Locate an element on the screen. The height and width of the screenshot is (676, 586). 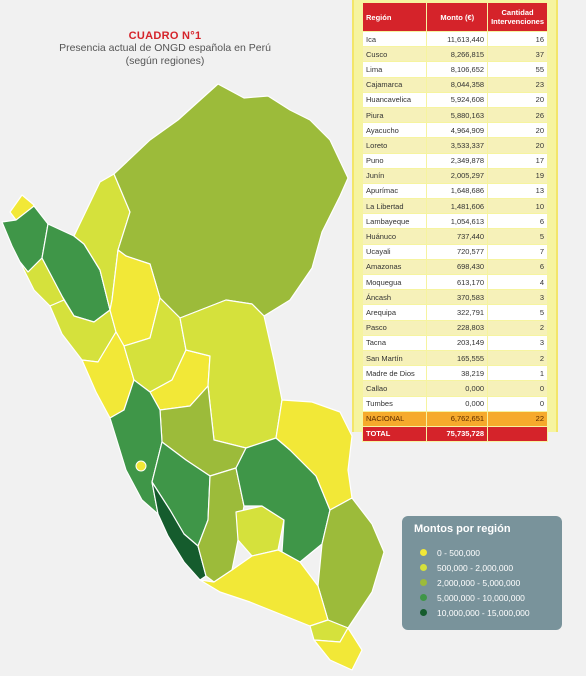
cell-monto: 370,583 is located at coordinates (457, 297).